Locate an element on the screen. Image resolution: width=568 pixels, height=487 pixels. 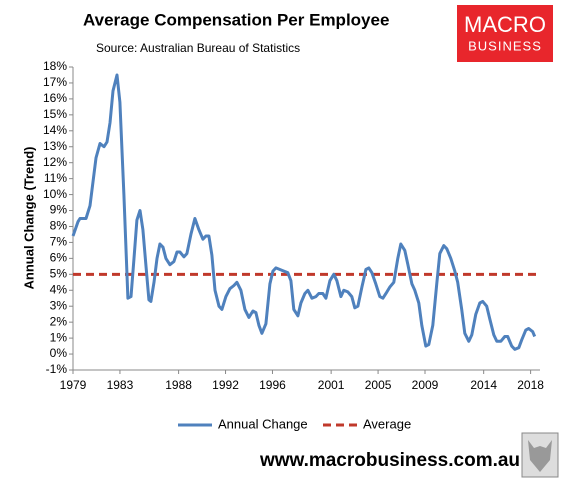
y-tick-label: 7% is located at coordinates (59, 242).